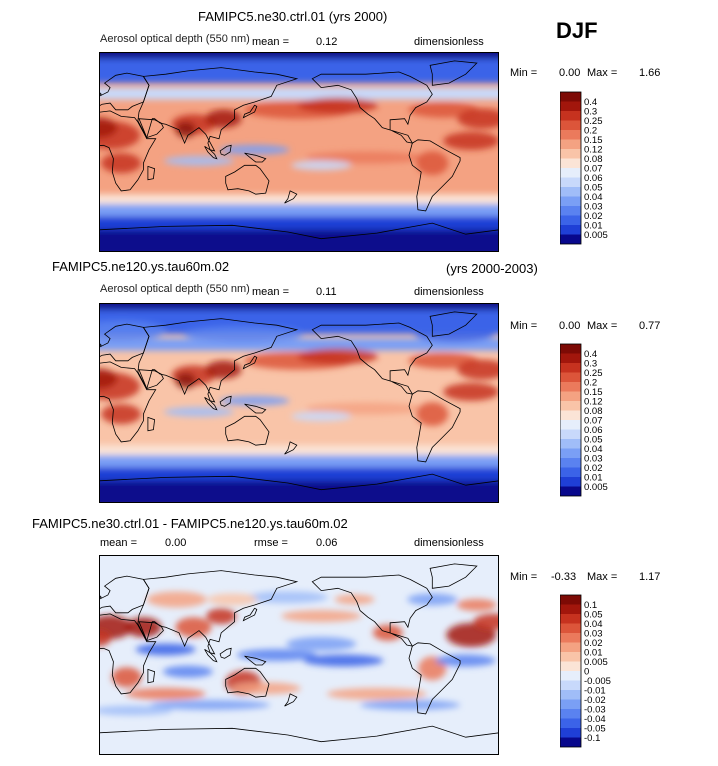 Image resolution: width=718 pixels, height=766 pixels. Describe the element at coordinates (596, 235) in the screenshot. I see `colorbar-tick-label: 0.005` at that location.